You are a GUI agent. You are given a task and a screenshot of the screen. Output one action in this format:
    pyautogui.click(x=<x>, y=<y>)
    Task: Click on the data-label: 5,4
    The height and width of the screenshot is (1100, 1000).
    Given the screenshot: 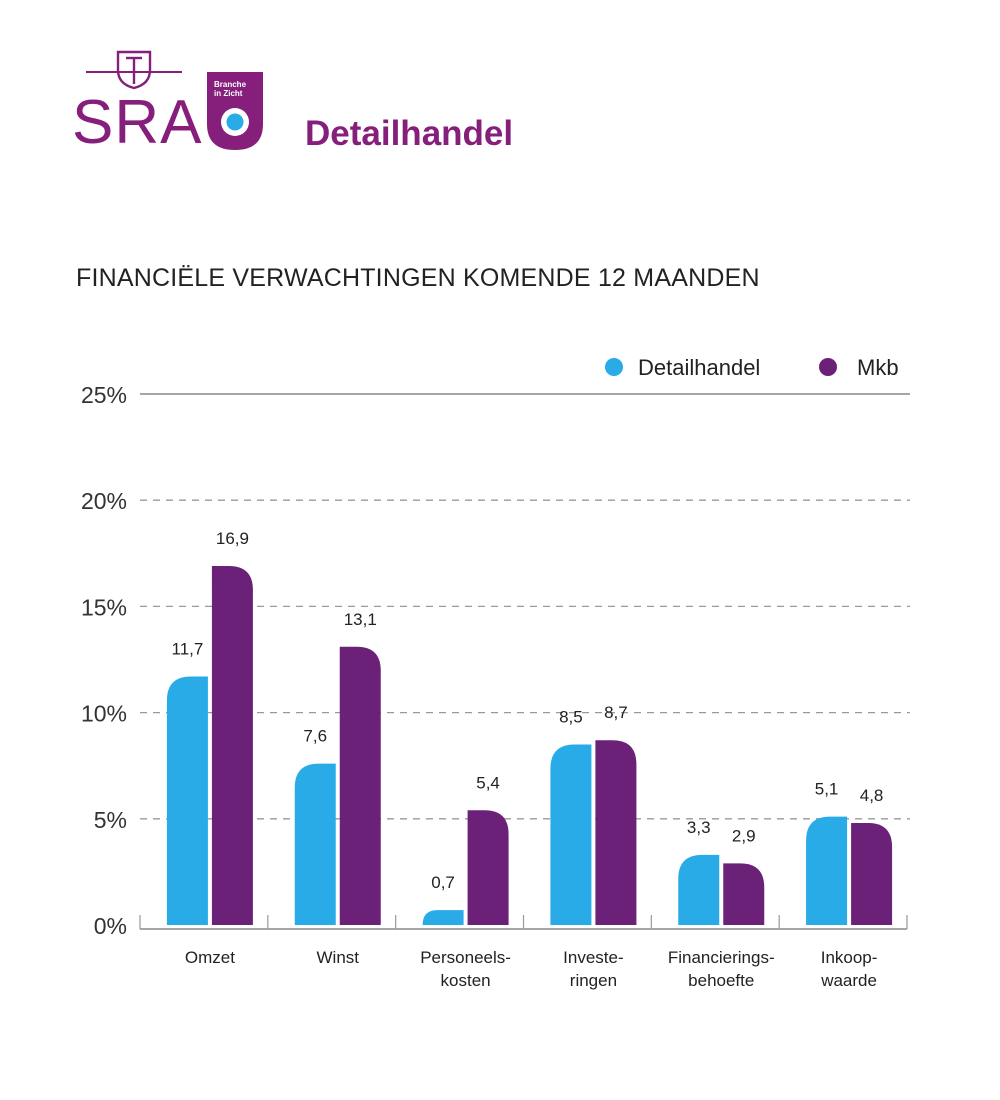 What is the action you would take?
    pyautogui.click(x=488, y=782)
    